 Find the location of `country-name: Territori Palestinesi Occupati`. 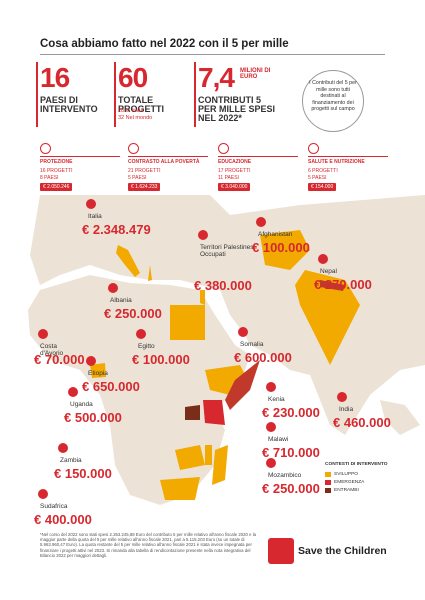

country-name: Territori Palestinesi Occupati is located at coordinates (227, 251).